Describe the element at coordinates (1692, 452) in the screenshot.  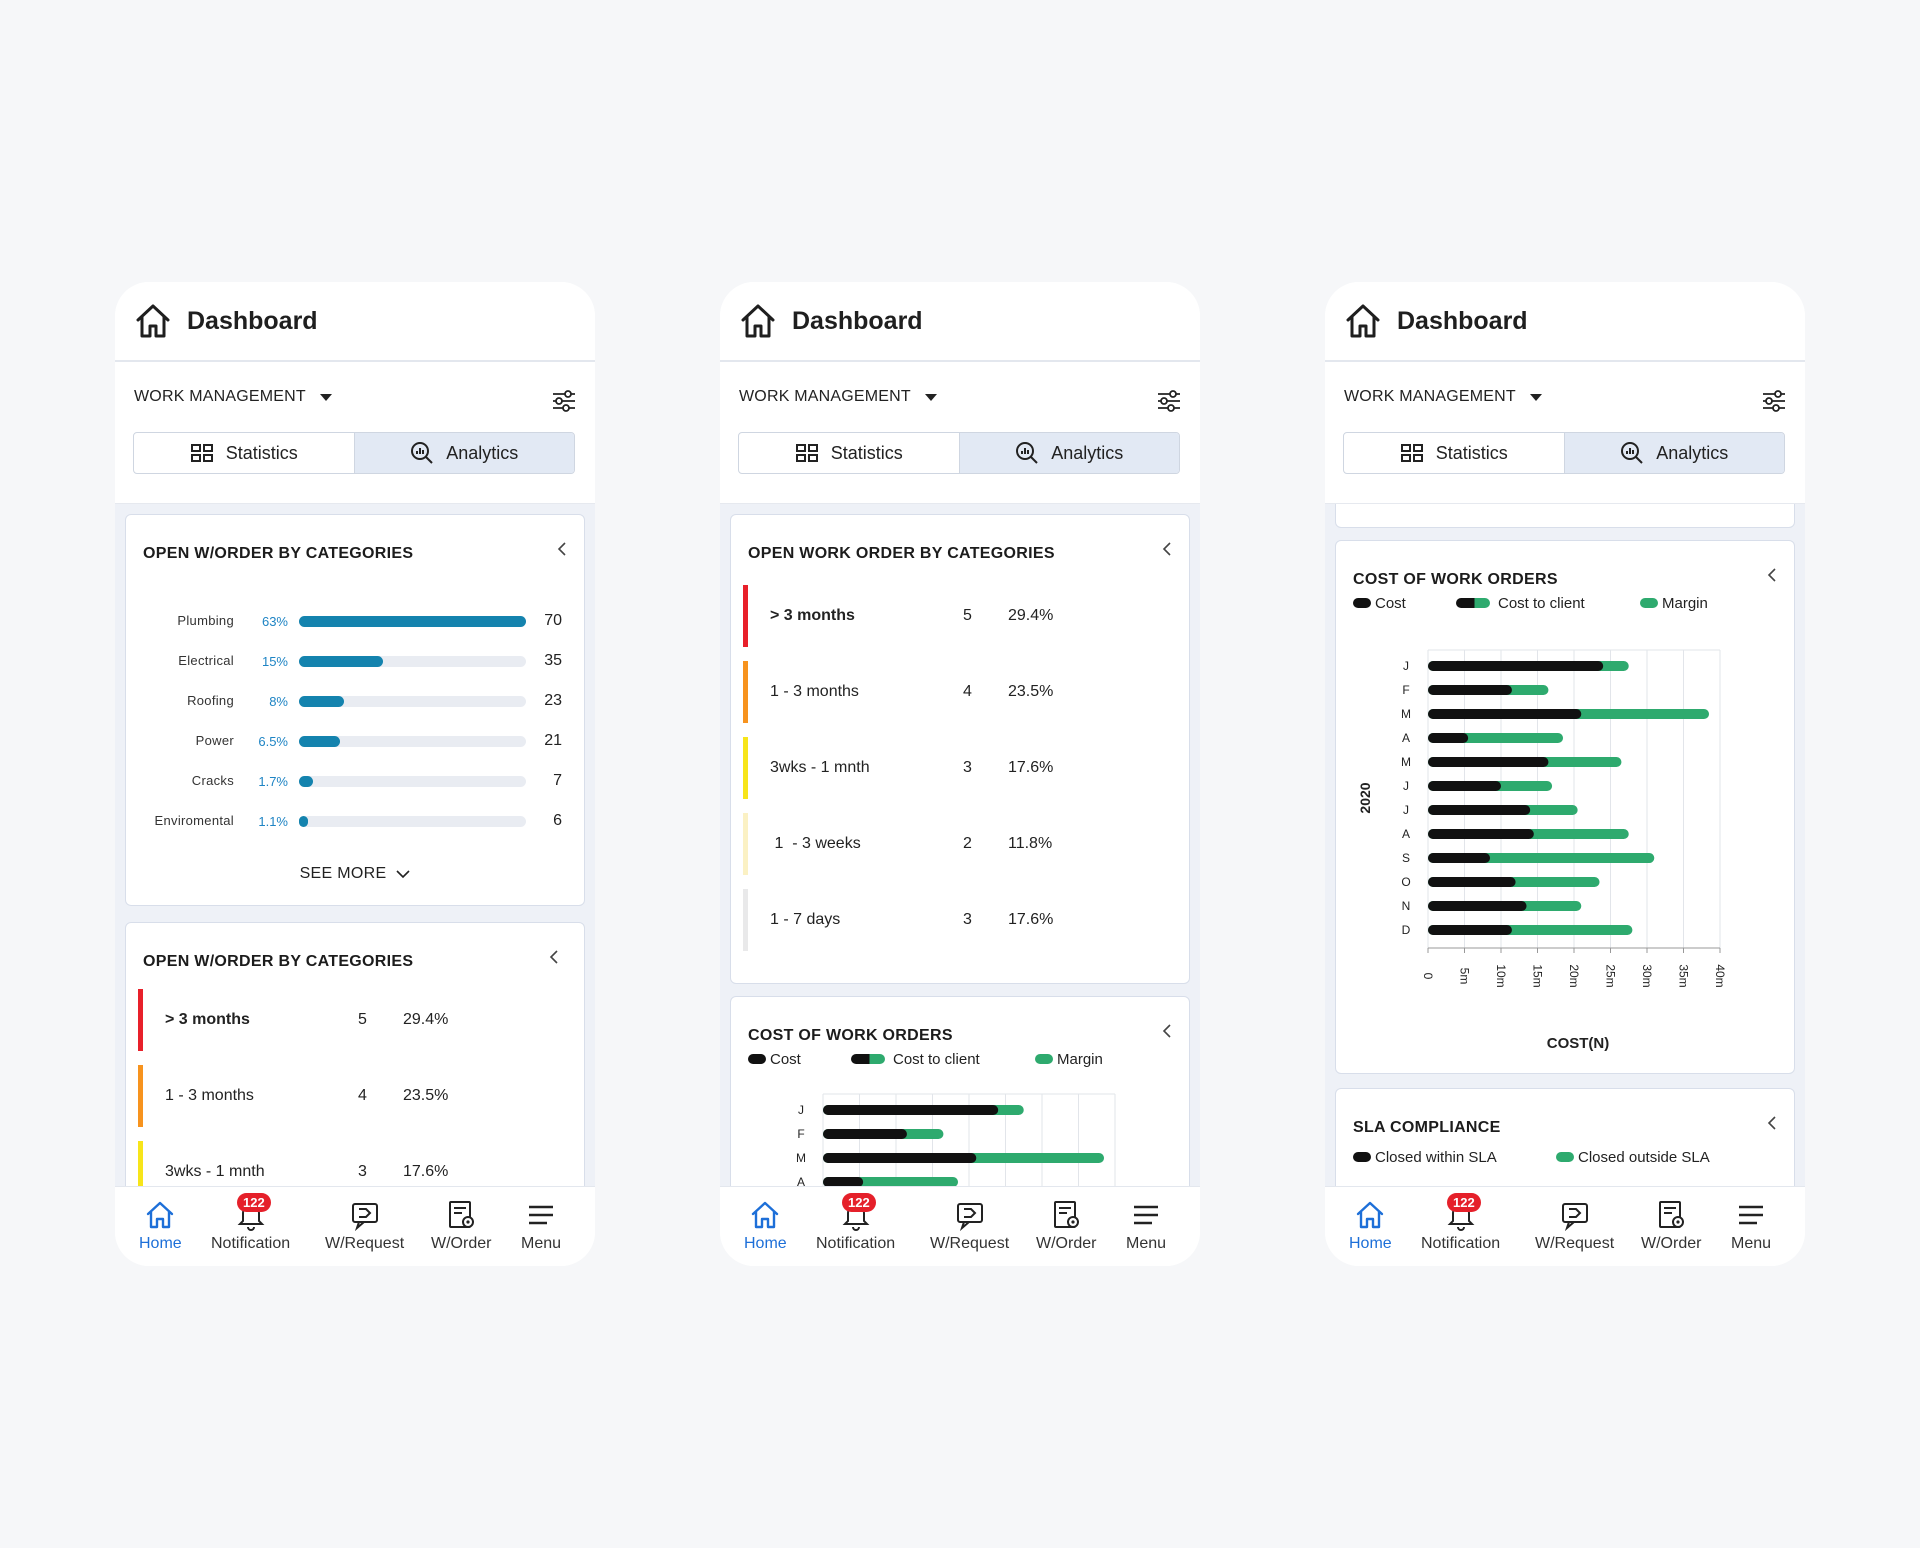
I see `tab-analytics-label: Analytics` at that location.